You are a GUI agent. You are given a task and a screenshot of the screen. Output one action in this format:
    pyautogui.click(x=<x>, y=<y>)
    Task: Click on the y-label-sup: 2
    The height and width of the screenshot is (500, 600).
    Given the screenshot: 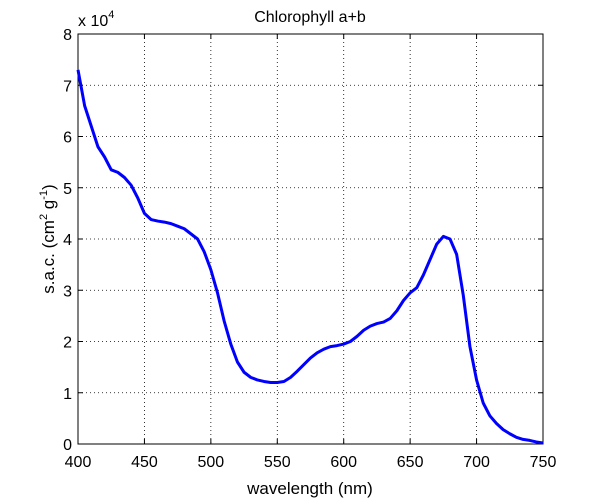 What is the action you would take?
    pyautogui.click(x=44, y=217)
    